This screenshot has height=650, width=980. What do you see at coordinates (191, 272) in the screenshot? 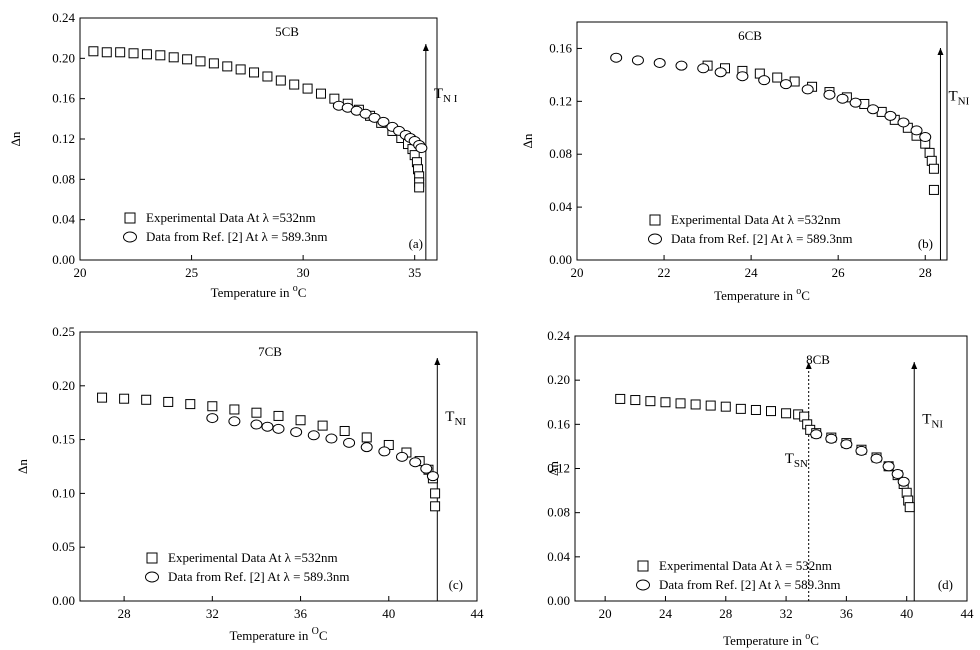
I see `x-tick-label: 25` at bounding box center [191, 272].